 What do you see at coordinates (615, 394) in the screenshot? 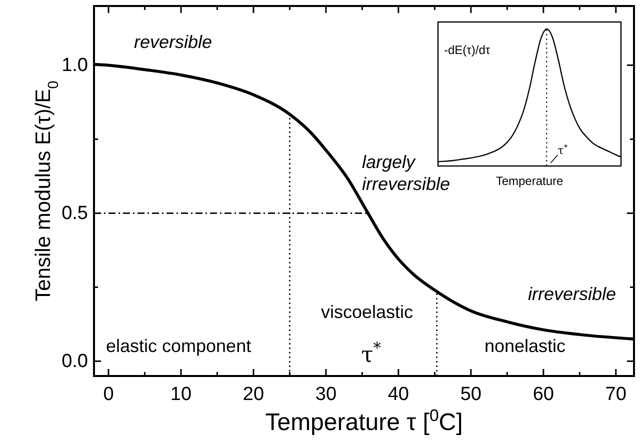
I see `x-tick-label: 70` at bounding box center [615, 394].